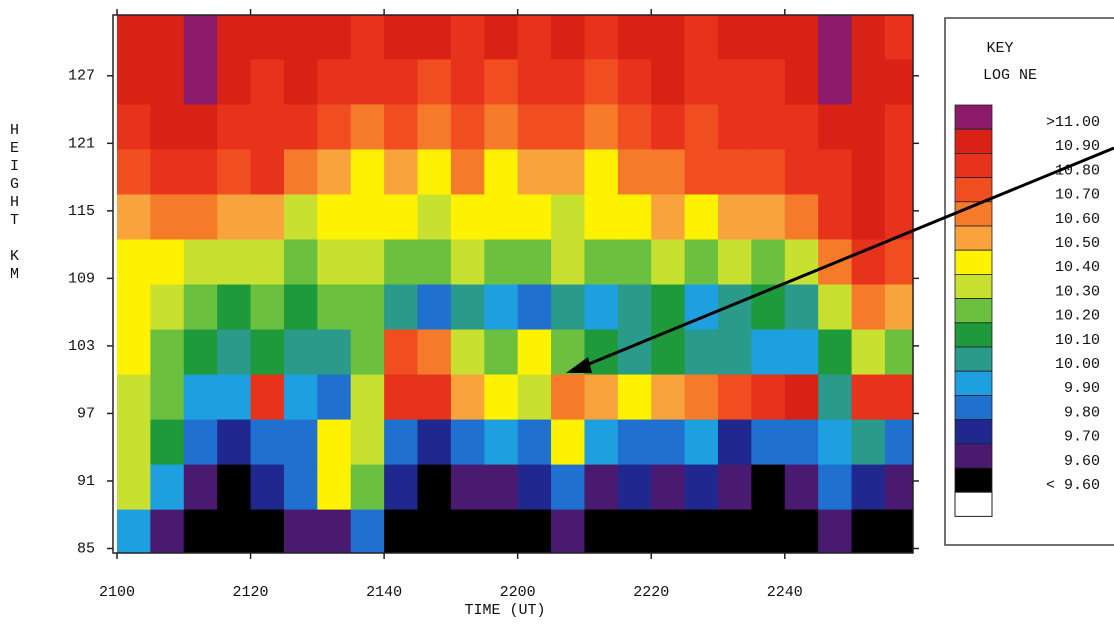  I want to click on y-axis-label: HEIGHT KM, so click(14, 203).